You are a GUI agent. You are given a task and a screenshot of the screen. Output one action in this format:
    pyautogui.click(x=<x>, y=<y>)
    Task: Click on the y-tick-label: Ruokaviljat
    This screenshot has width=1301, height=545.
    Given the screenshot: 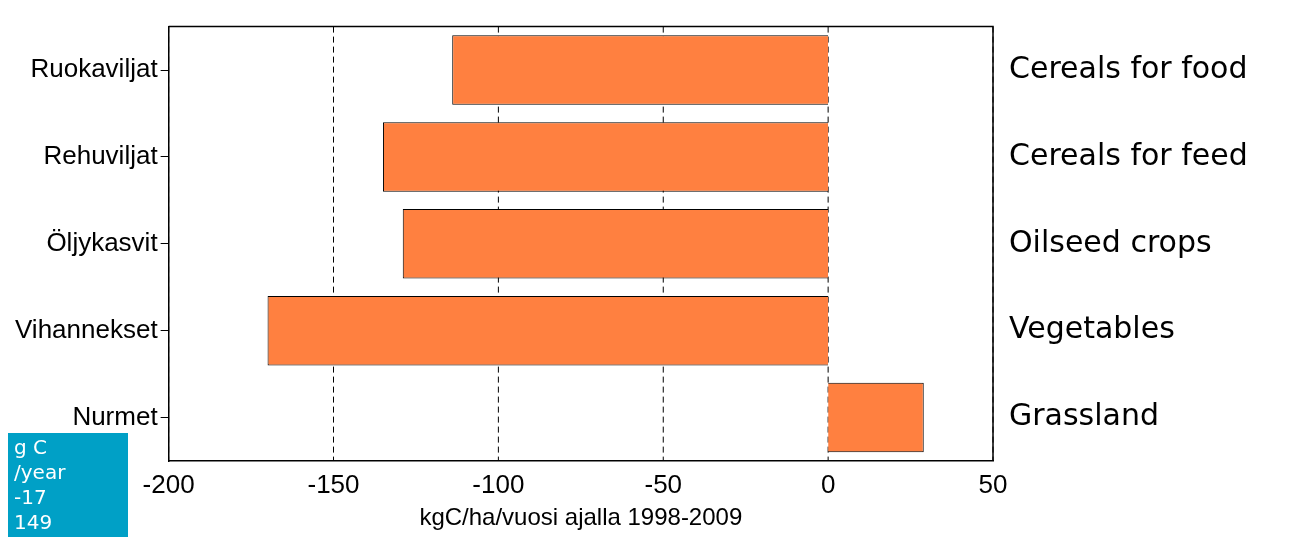 What is the action you would take?
    pyautogui.click(x=94, y=68)
    